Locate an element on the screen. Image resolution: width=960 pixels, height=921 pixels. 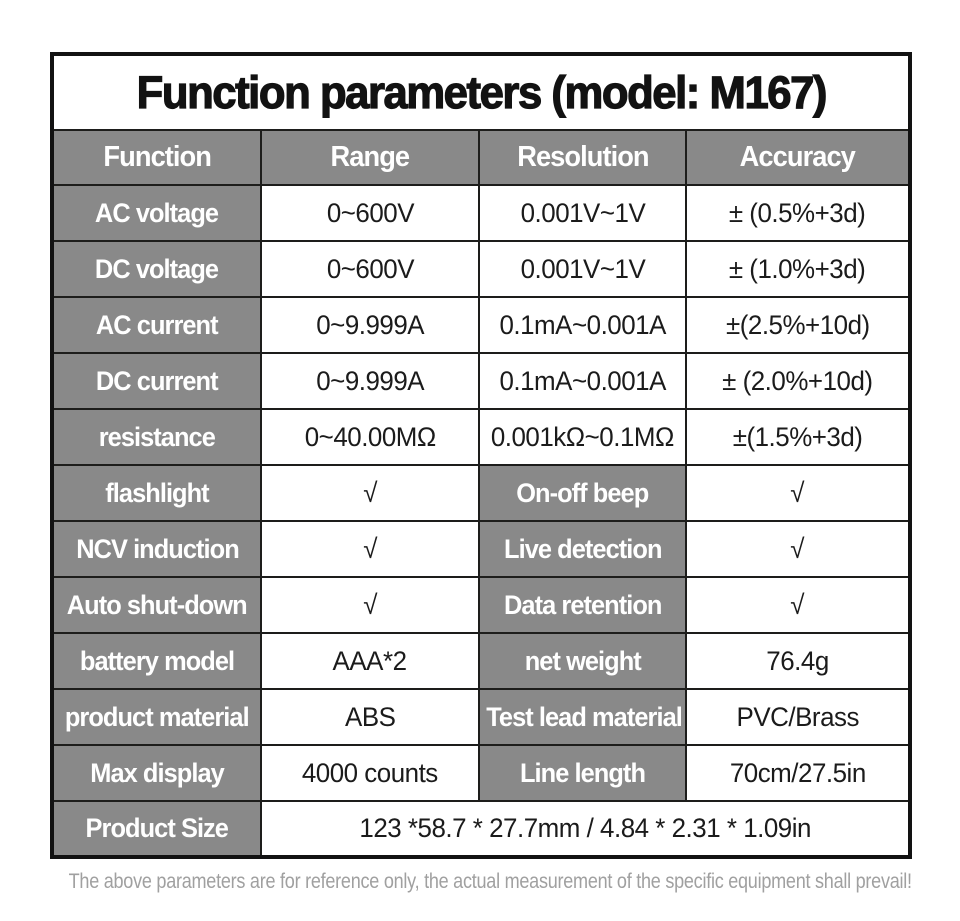
row-flashlight: flashlight √ On-off beep √ is located at coordinates (481, 493).